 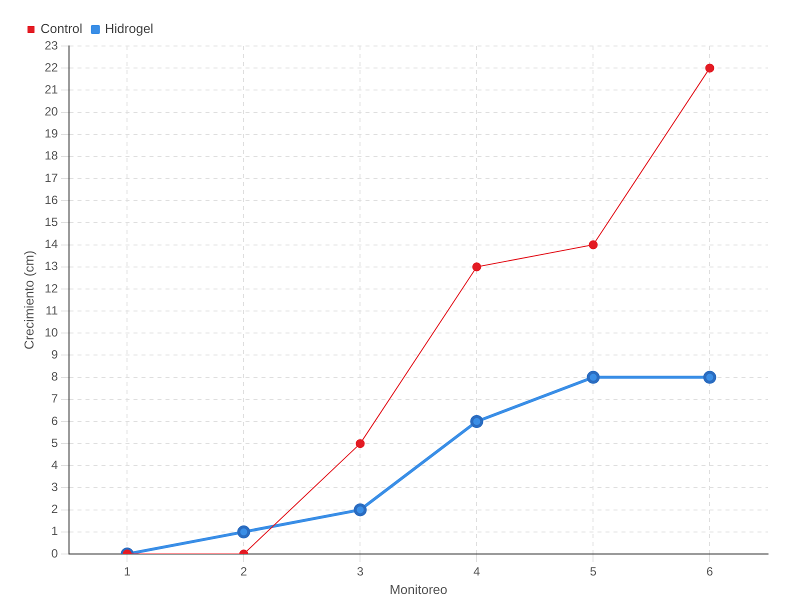 What do you see at coordinates (51, 310) in the screenshot?
I see `y-tick-label: 11` at bounding box center [51, 310].